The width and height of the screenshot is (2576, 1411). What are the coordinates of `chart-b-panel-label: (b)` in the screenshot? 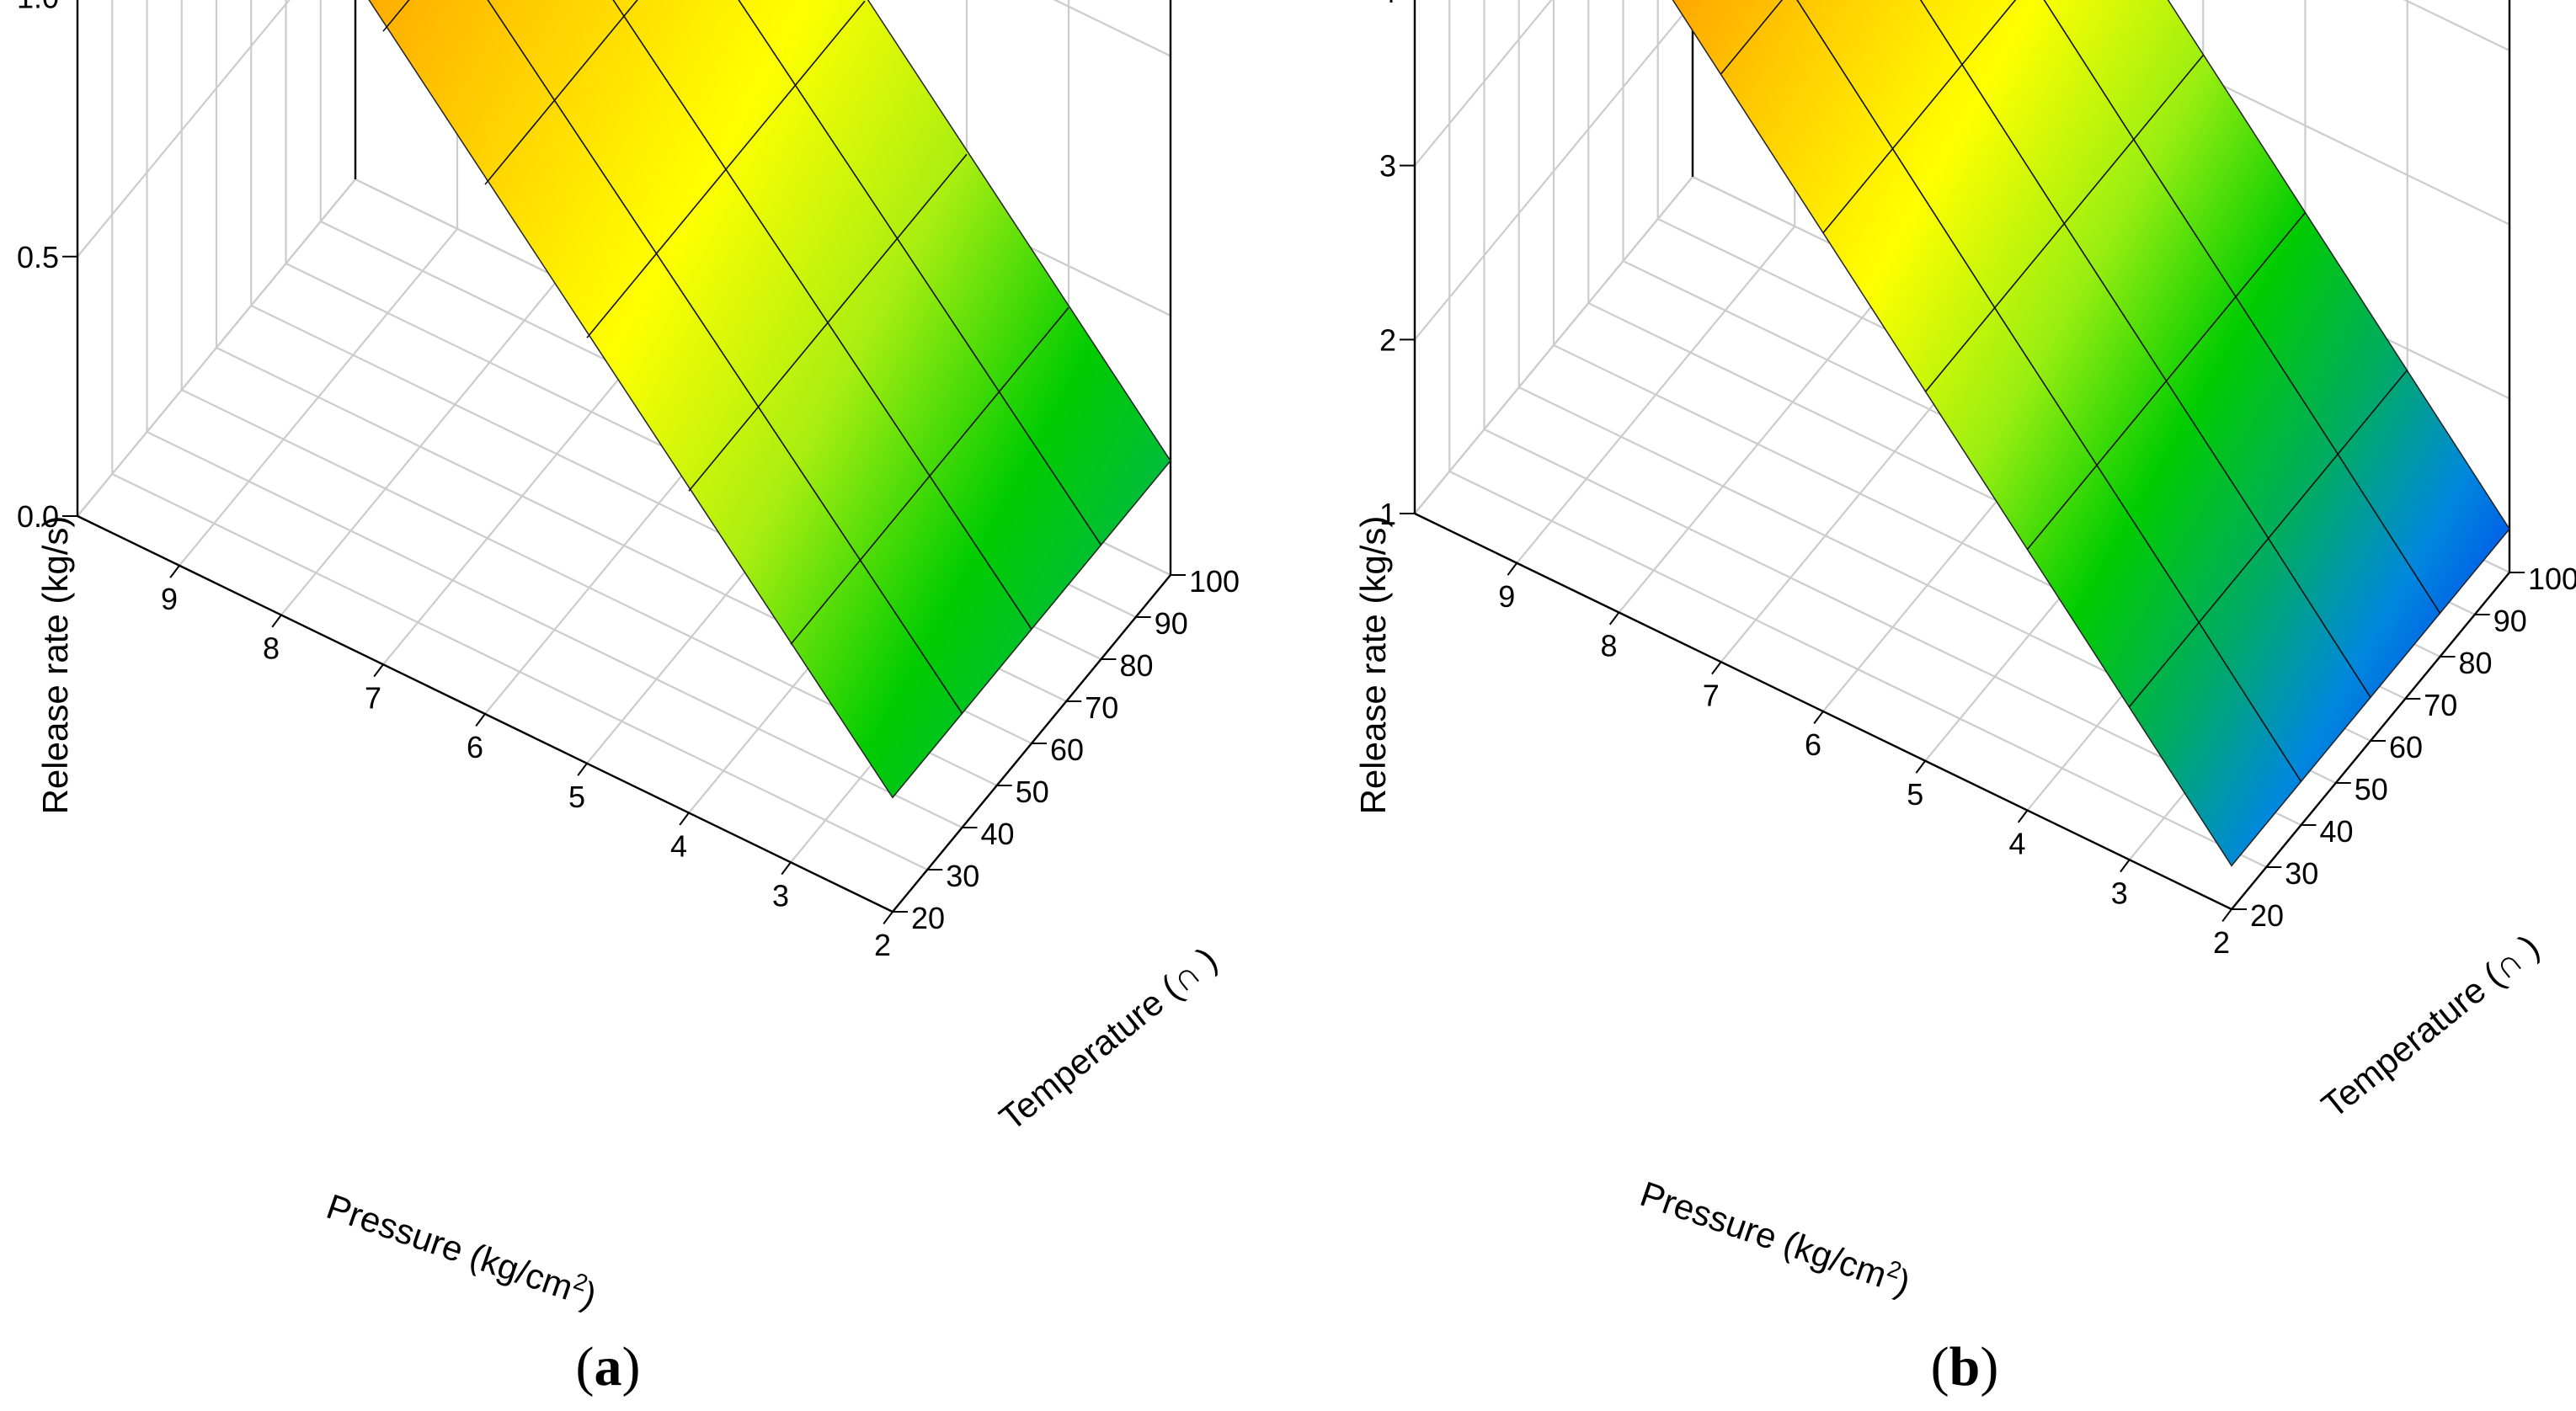 It's located at (1965, 1367).